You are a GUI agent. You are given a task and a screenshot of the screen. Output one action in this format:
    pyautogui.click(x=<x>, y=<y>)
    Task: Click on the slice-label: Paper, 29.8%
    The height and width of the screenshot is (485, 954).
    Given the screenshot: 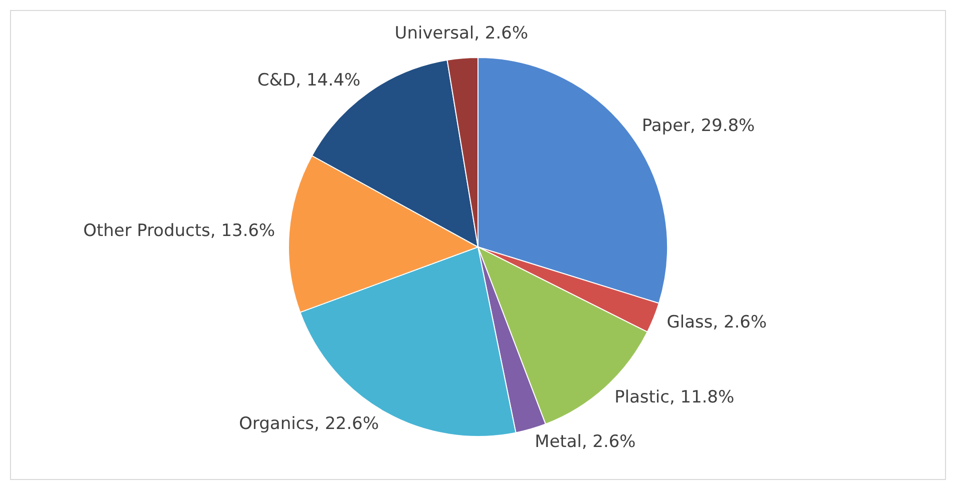 What is the action you would take?
    pyautogui.click(x=698, y=126)
    